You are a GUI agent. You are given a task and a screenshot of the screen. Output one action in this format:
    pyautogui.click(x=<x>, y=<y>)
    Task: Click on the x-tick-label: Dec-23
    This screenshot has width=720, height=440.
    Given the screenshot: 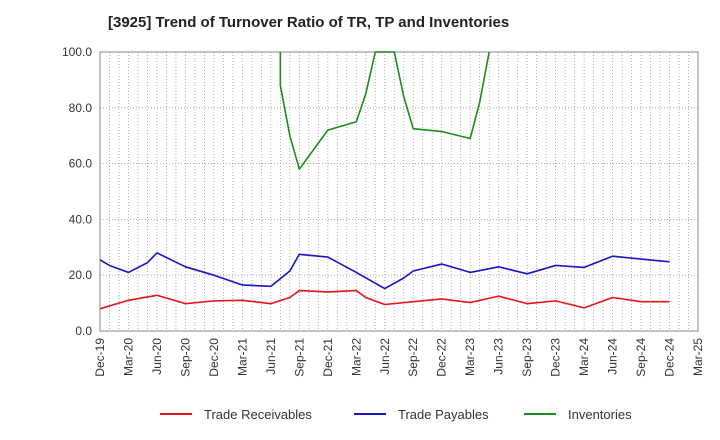 What is the action you would take?
    pyautogui.click(x=556, y=357)
    